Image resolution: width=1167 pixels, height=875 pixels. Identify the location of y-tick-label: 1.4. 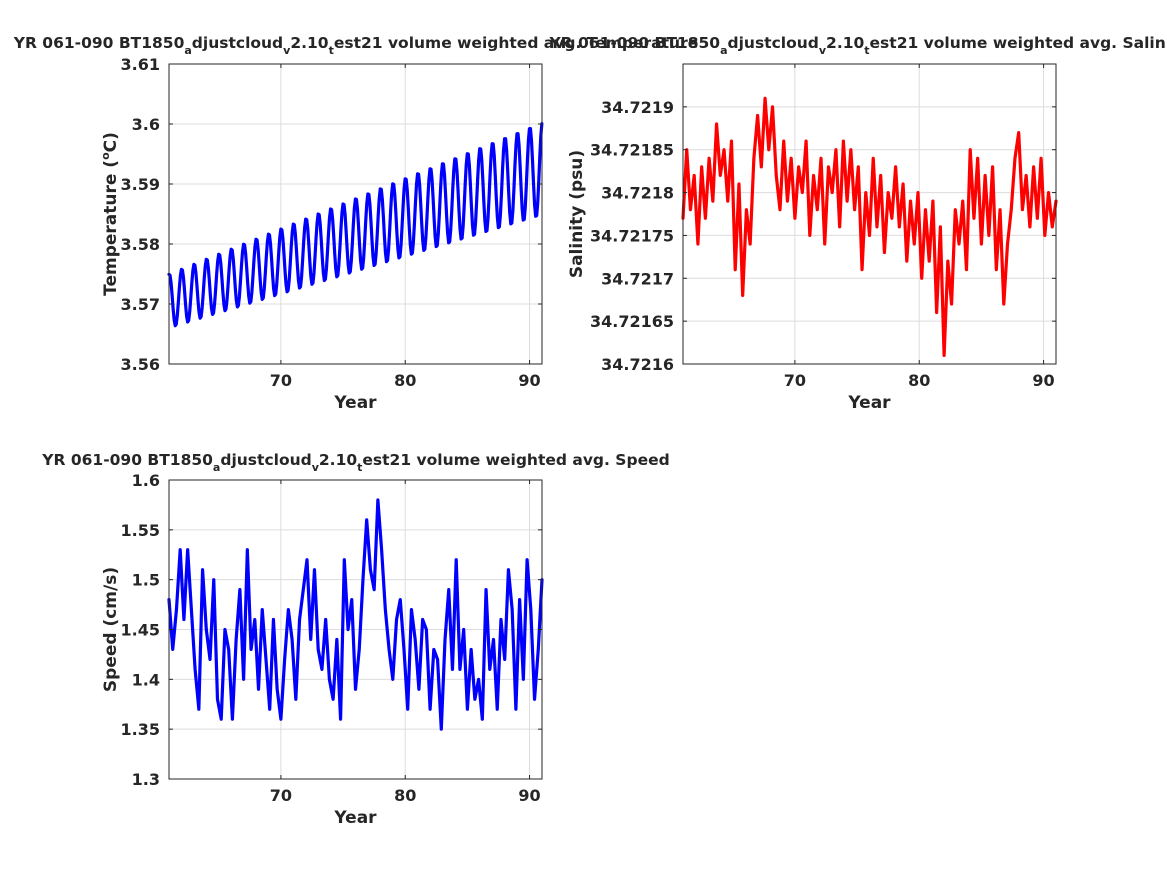
(146, 679).